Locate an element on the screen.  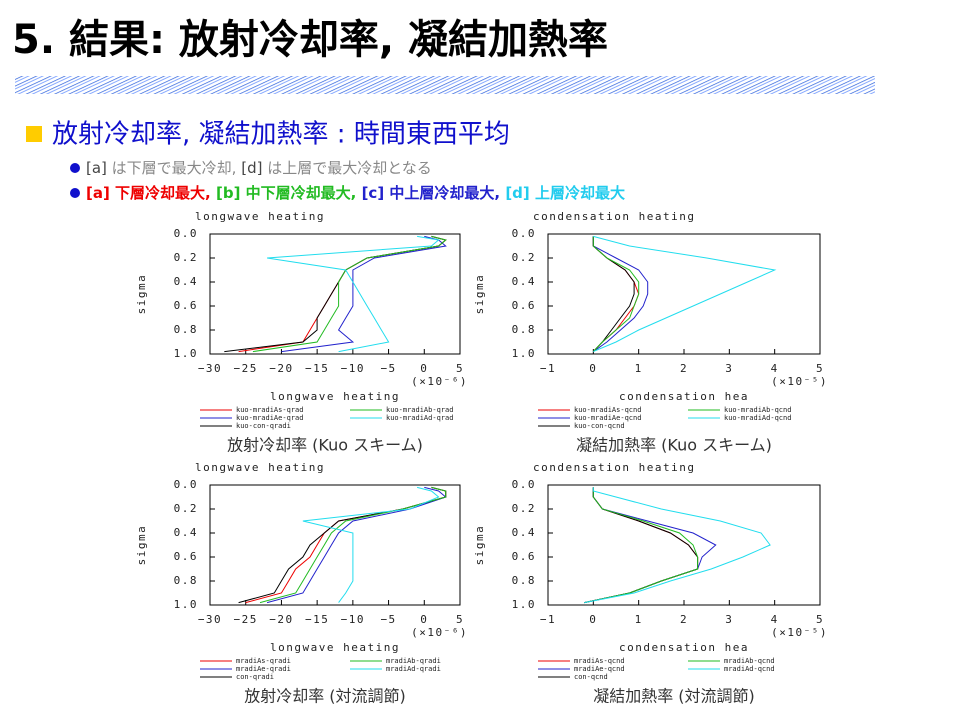
x-tick-label: 0 is located at coordinates (424, 619).